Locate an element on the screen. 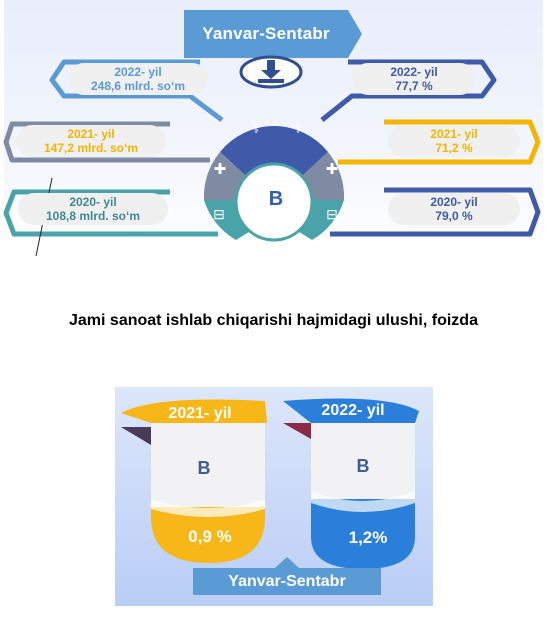 Image resolution: width=547 pixels, height=618 pixels. left-tag-2022: 2022- yil 248,6 mlrd. so‘m is located at coordinates (138, 79).